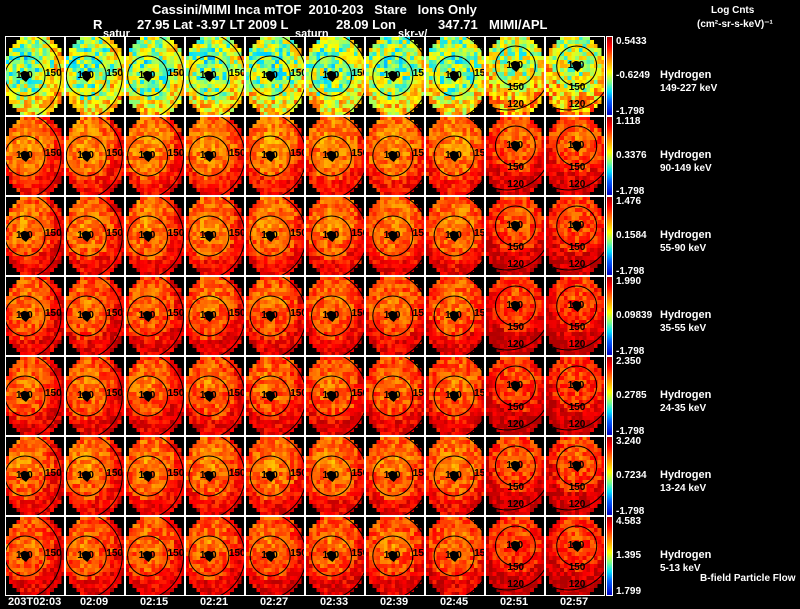 The width and height of the screenshot is (800, 609). I want to click on colorbar-max-label: 1.118, so click(628, 121).